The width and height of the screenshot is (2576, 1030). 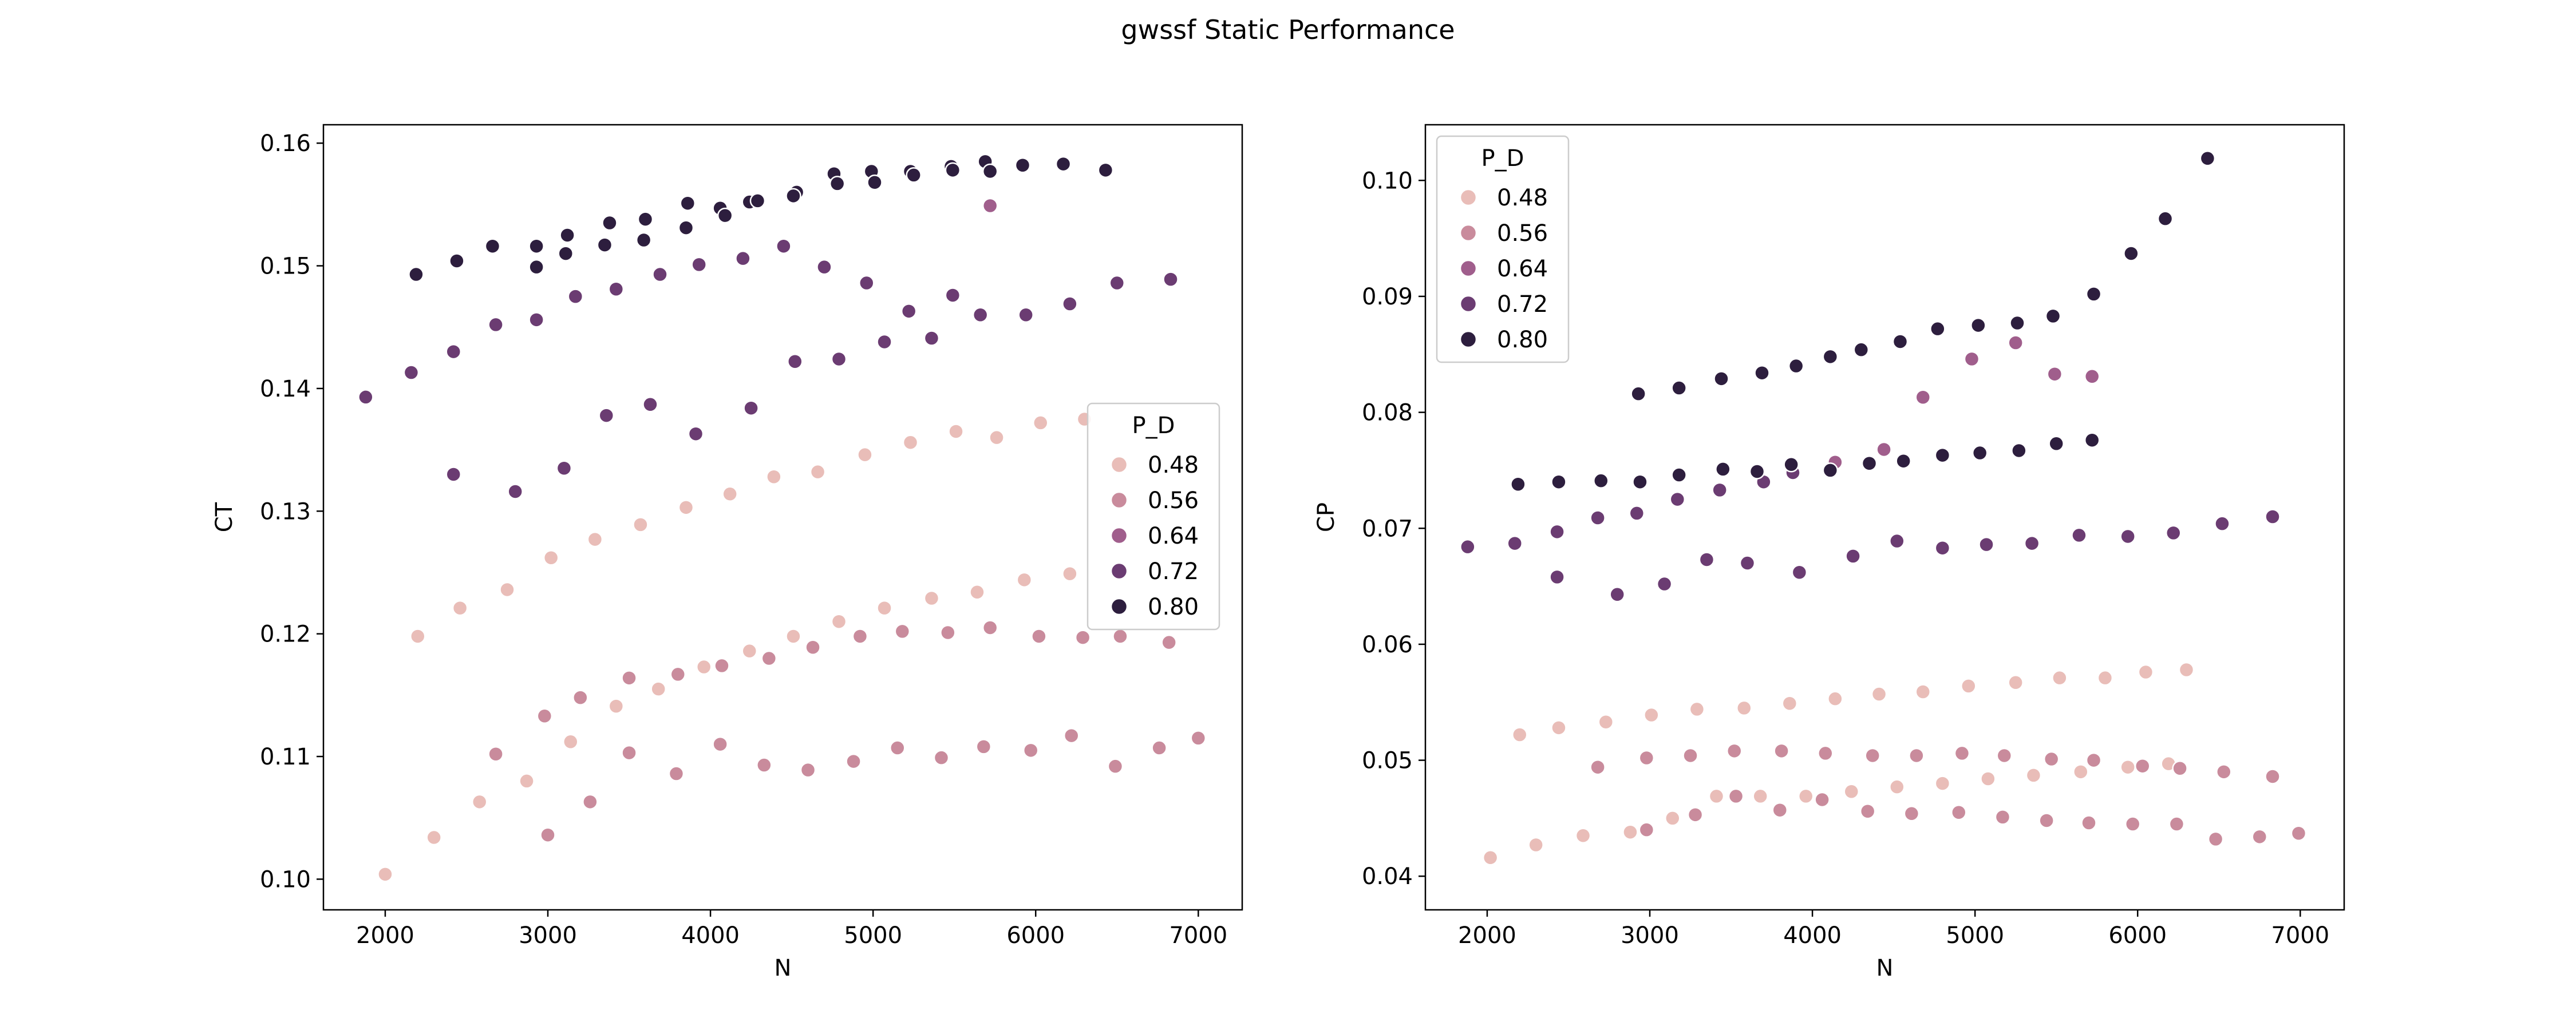 I want to click on y-axis-label: CP, so click(x=1326, y=517).